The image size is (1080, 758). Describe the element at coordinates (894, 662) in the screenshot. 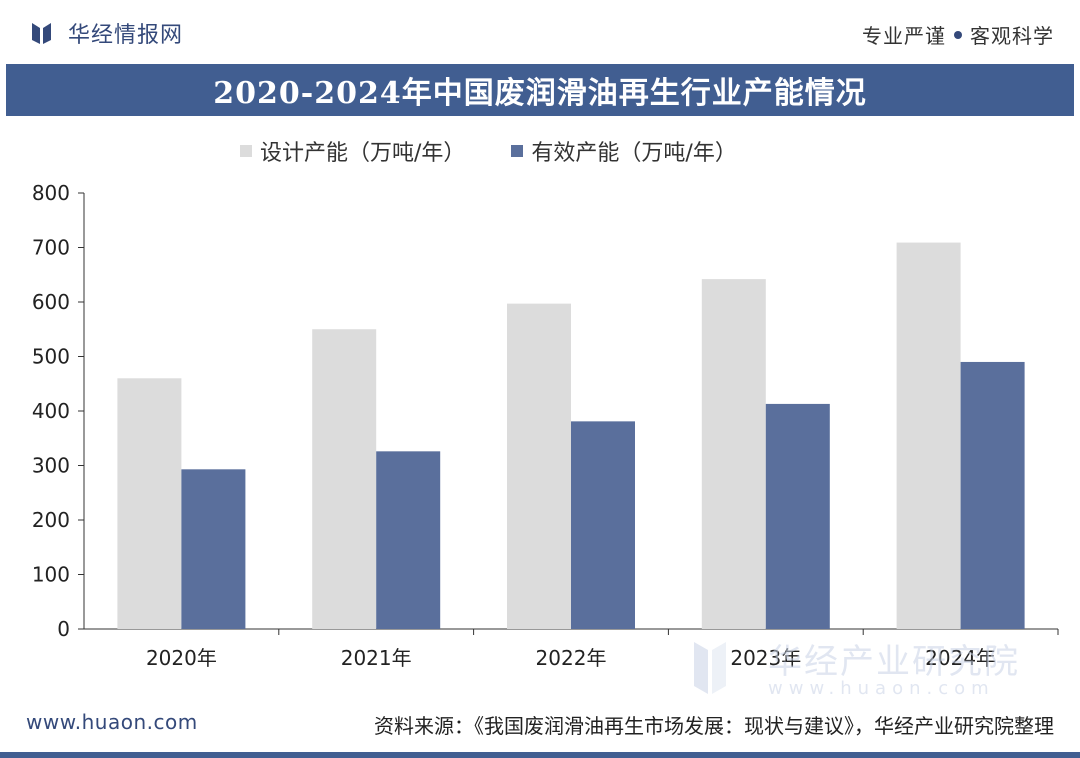

I see `watermark-name: 华经产业研究院` at that location.